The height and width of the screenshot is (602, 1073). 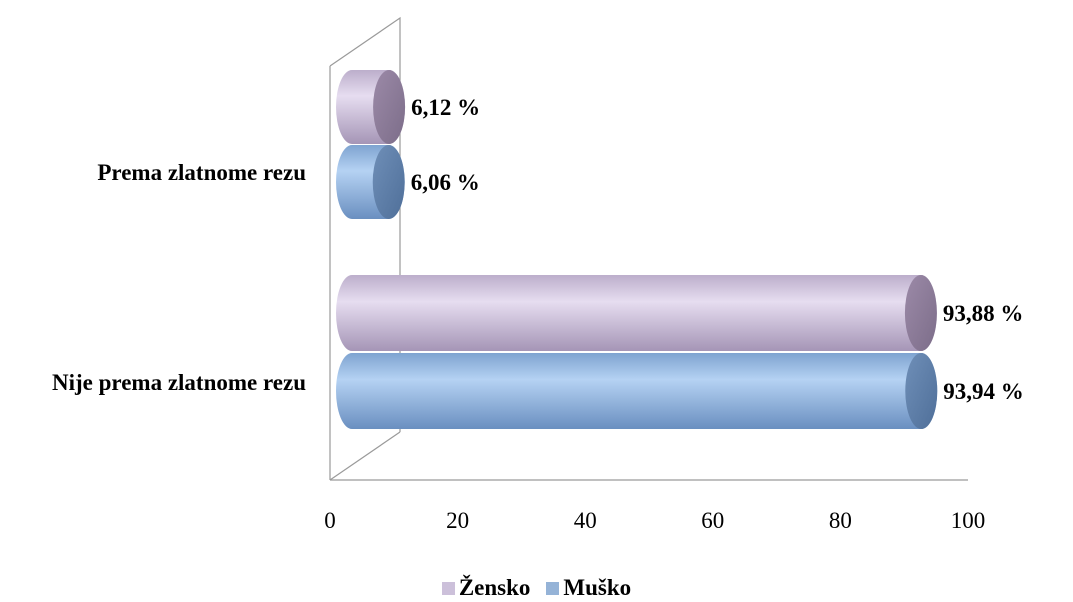 What do you see at coordinates (636, 313) in the screenshot?
I see `bar-zensko-nije-prema-zlatnome-rezu` at bounding box center [636, 313].